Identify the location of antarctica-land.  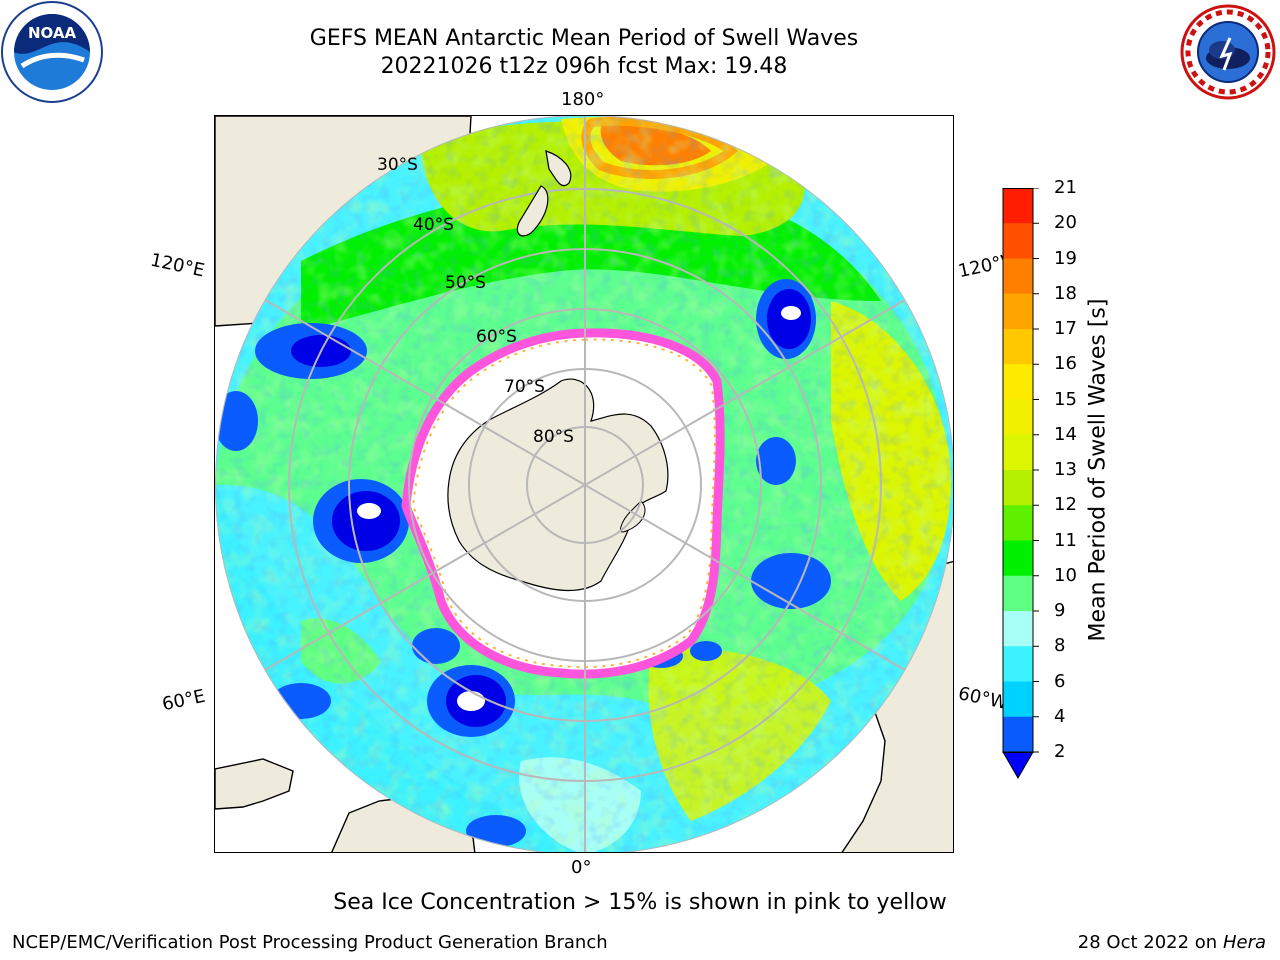
(558, 484).